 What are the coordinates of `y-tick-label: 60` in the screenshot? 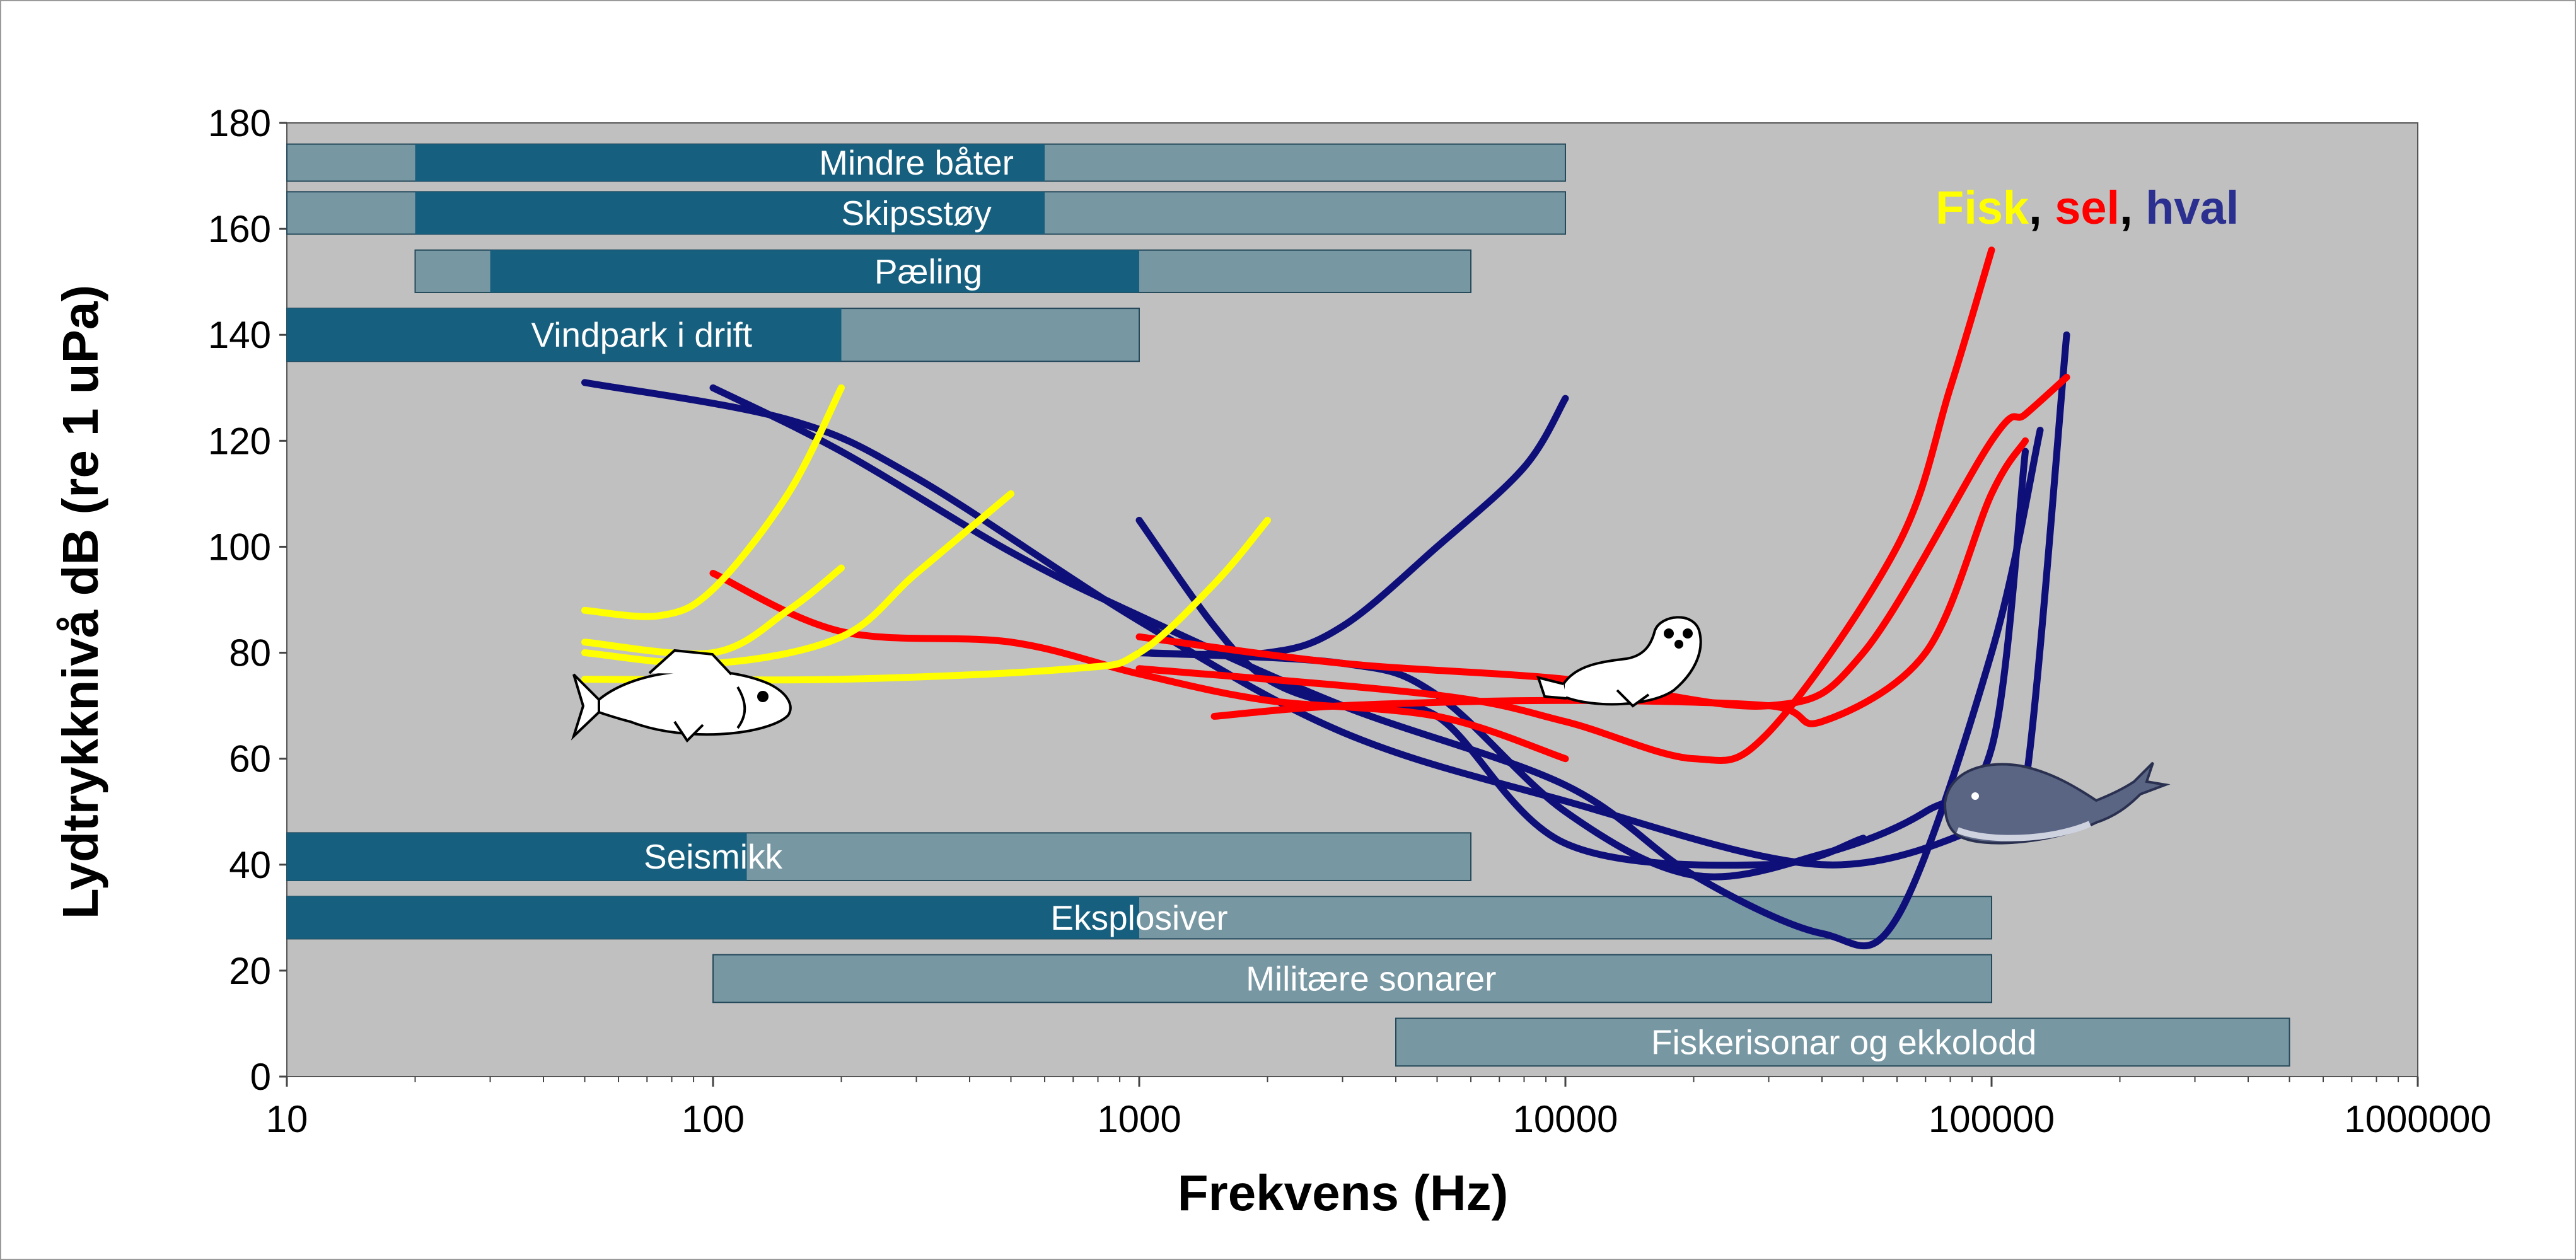 It's located at (250, 759).